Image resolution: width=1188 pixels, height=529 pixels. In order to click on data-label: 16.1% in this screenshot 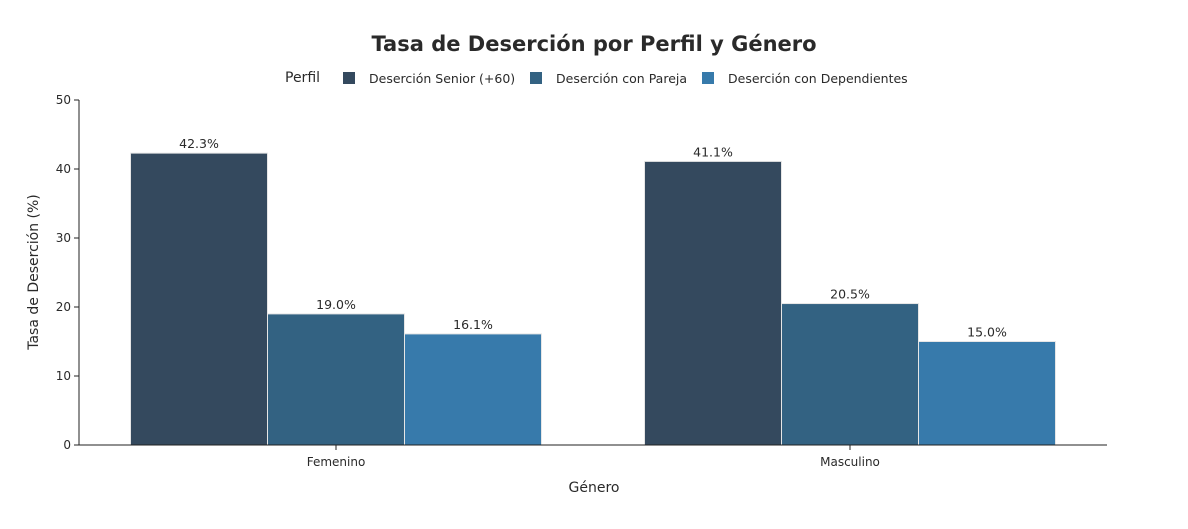, I will do `click(473, 324)`.